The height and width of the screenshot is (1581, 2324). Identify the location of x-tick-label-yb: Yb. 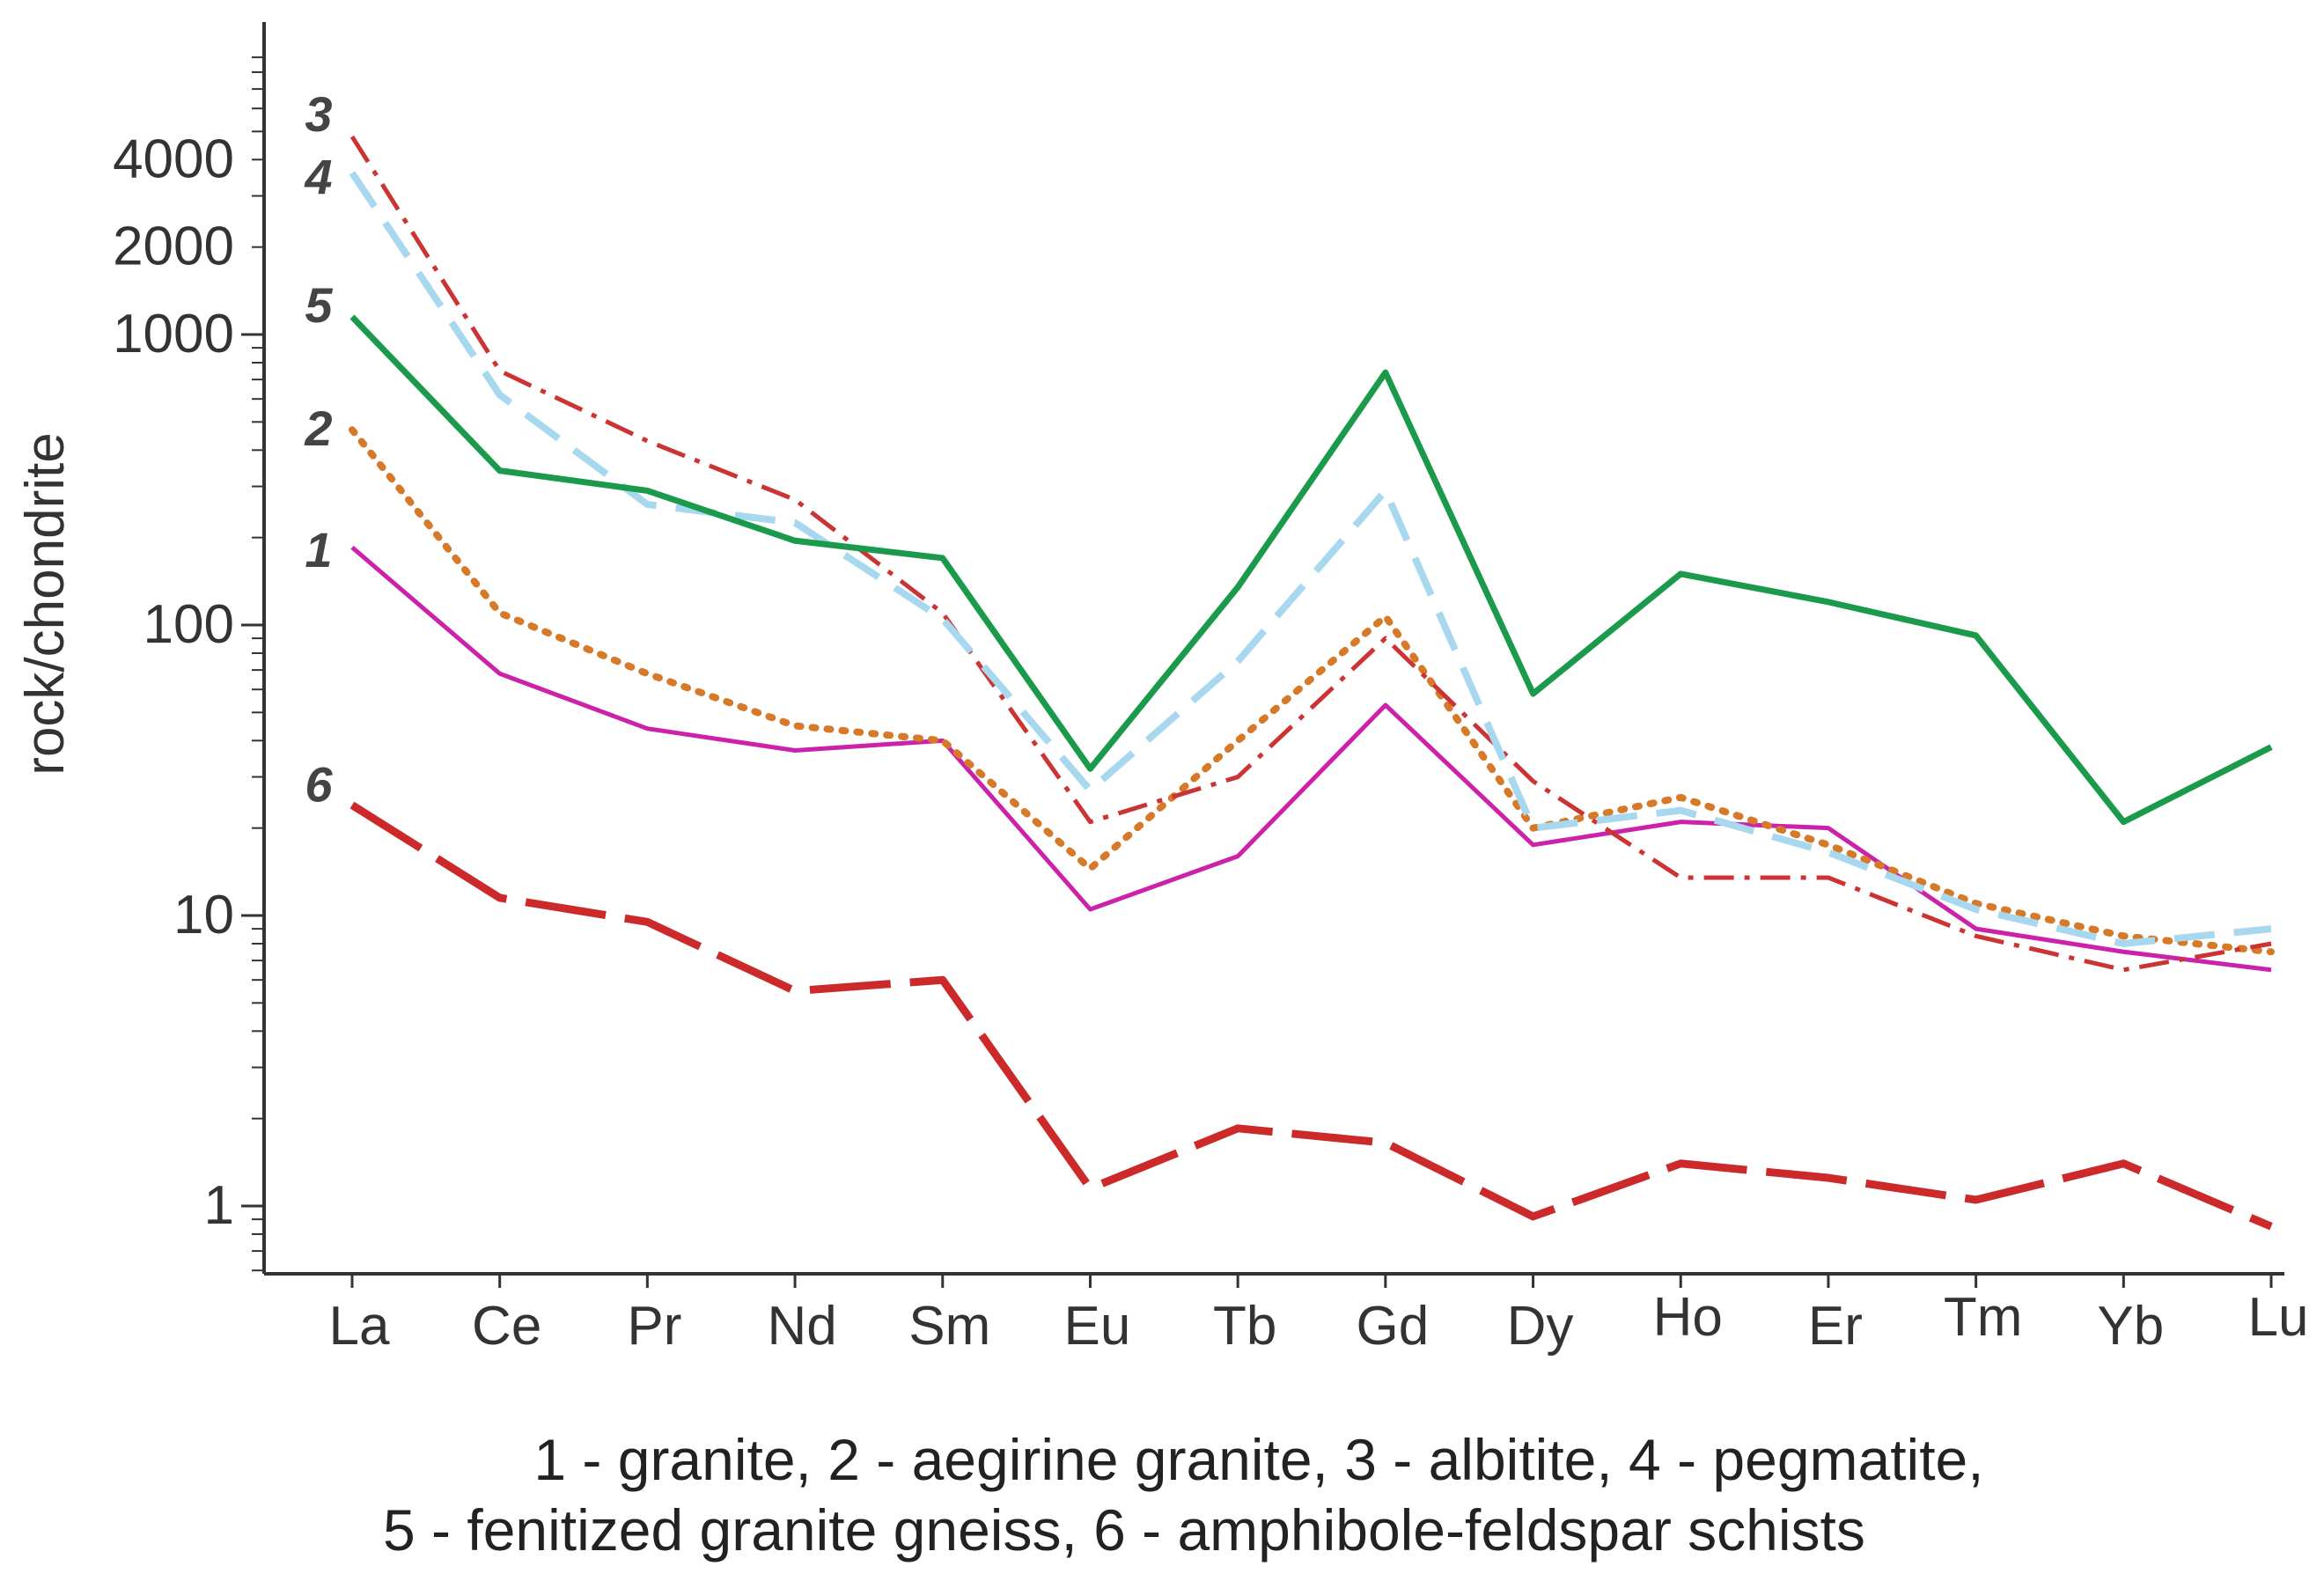
(2130, 1326).